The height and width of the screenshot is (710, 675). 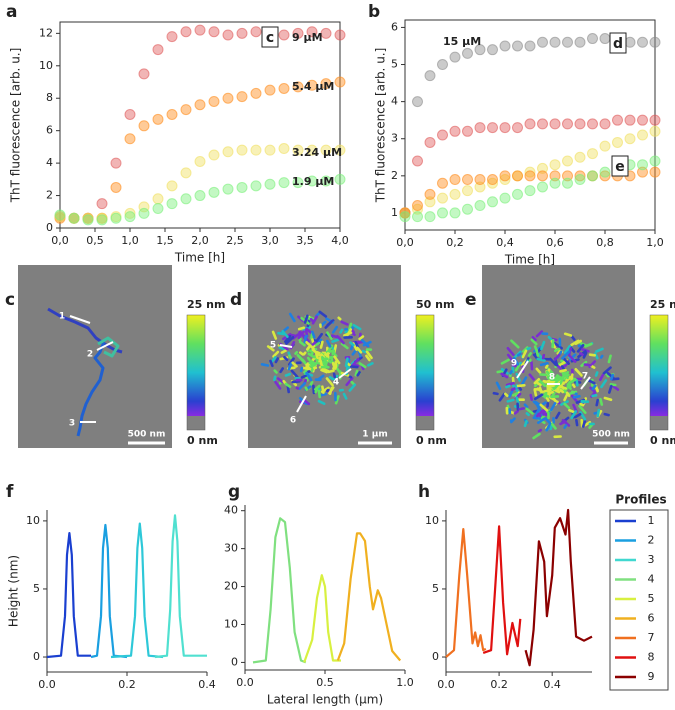 I want to click on x-tick-label: 1,0, so click(x=130, y=240).